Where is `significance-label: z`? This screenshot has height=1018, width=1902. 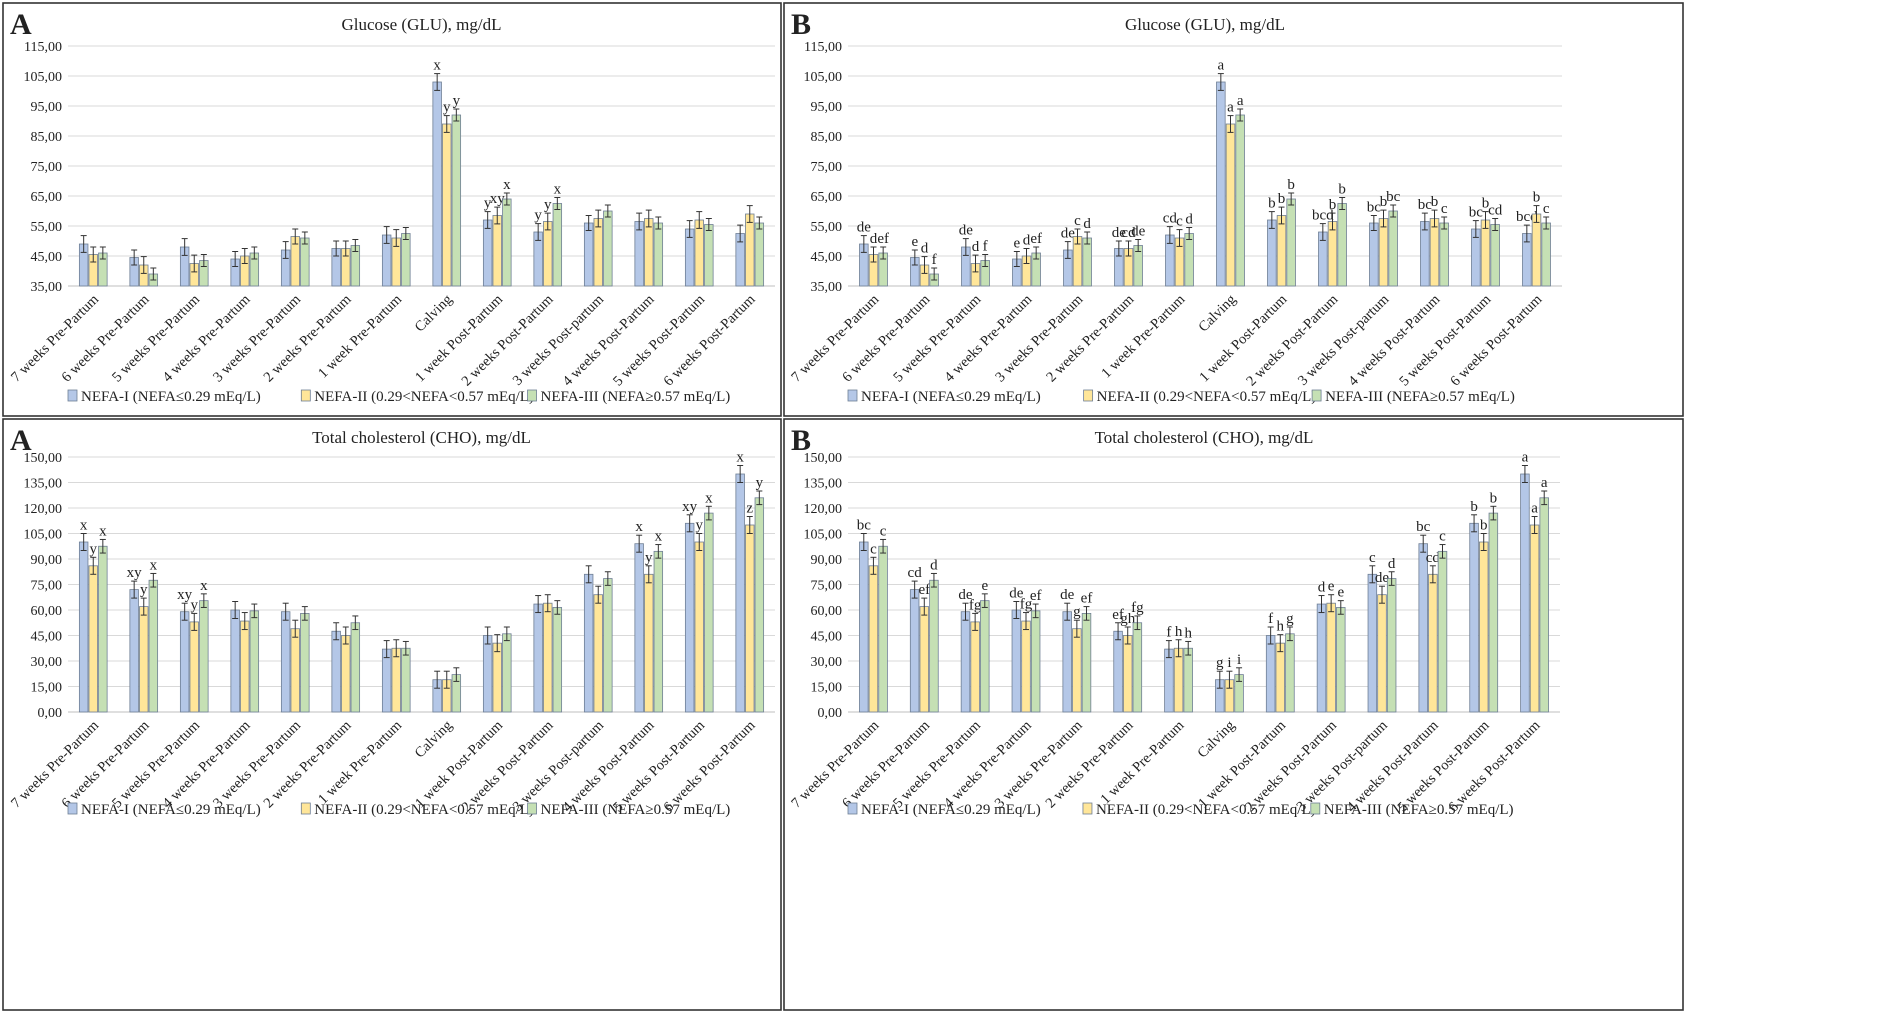 significance-label: z is located at coordinates (749, 509).